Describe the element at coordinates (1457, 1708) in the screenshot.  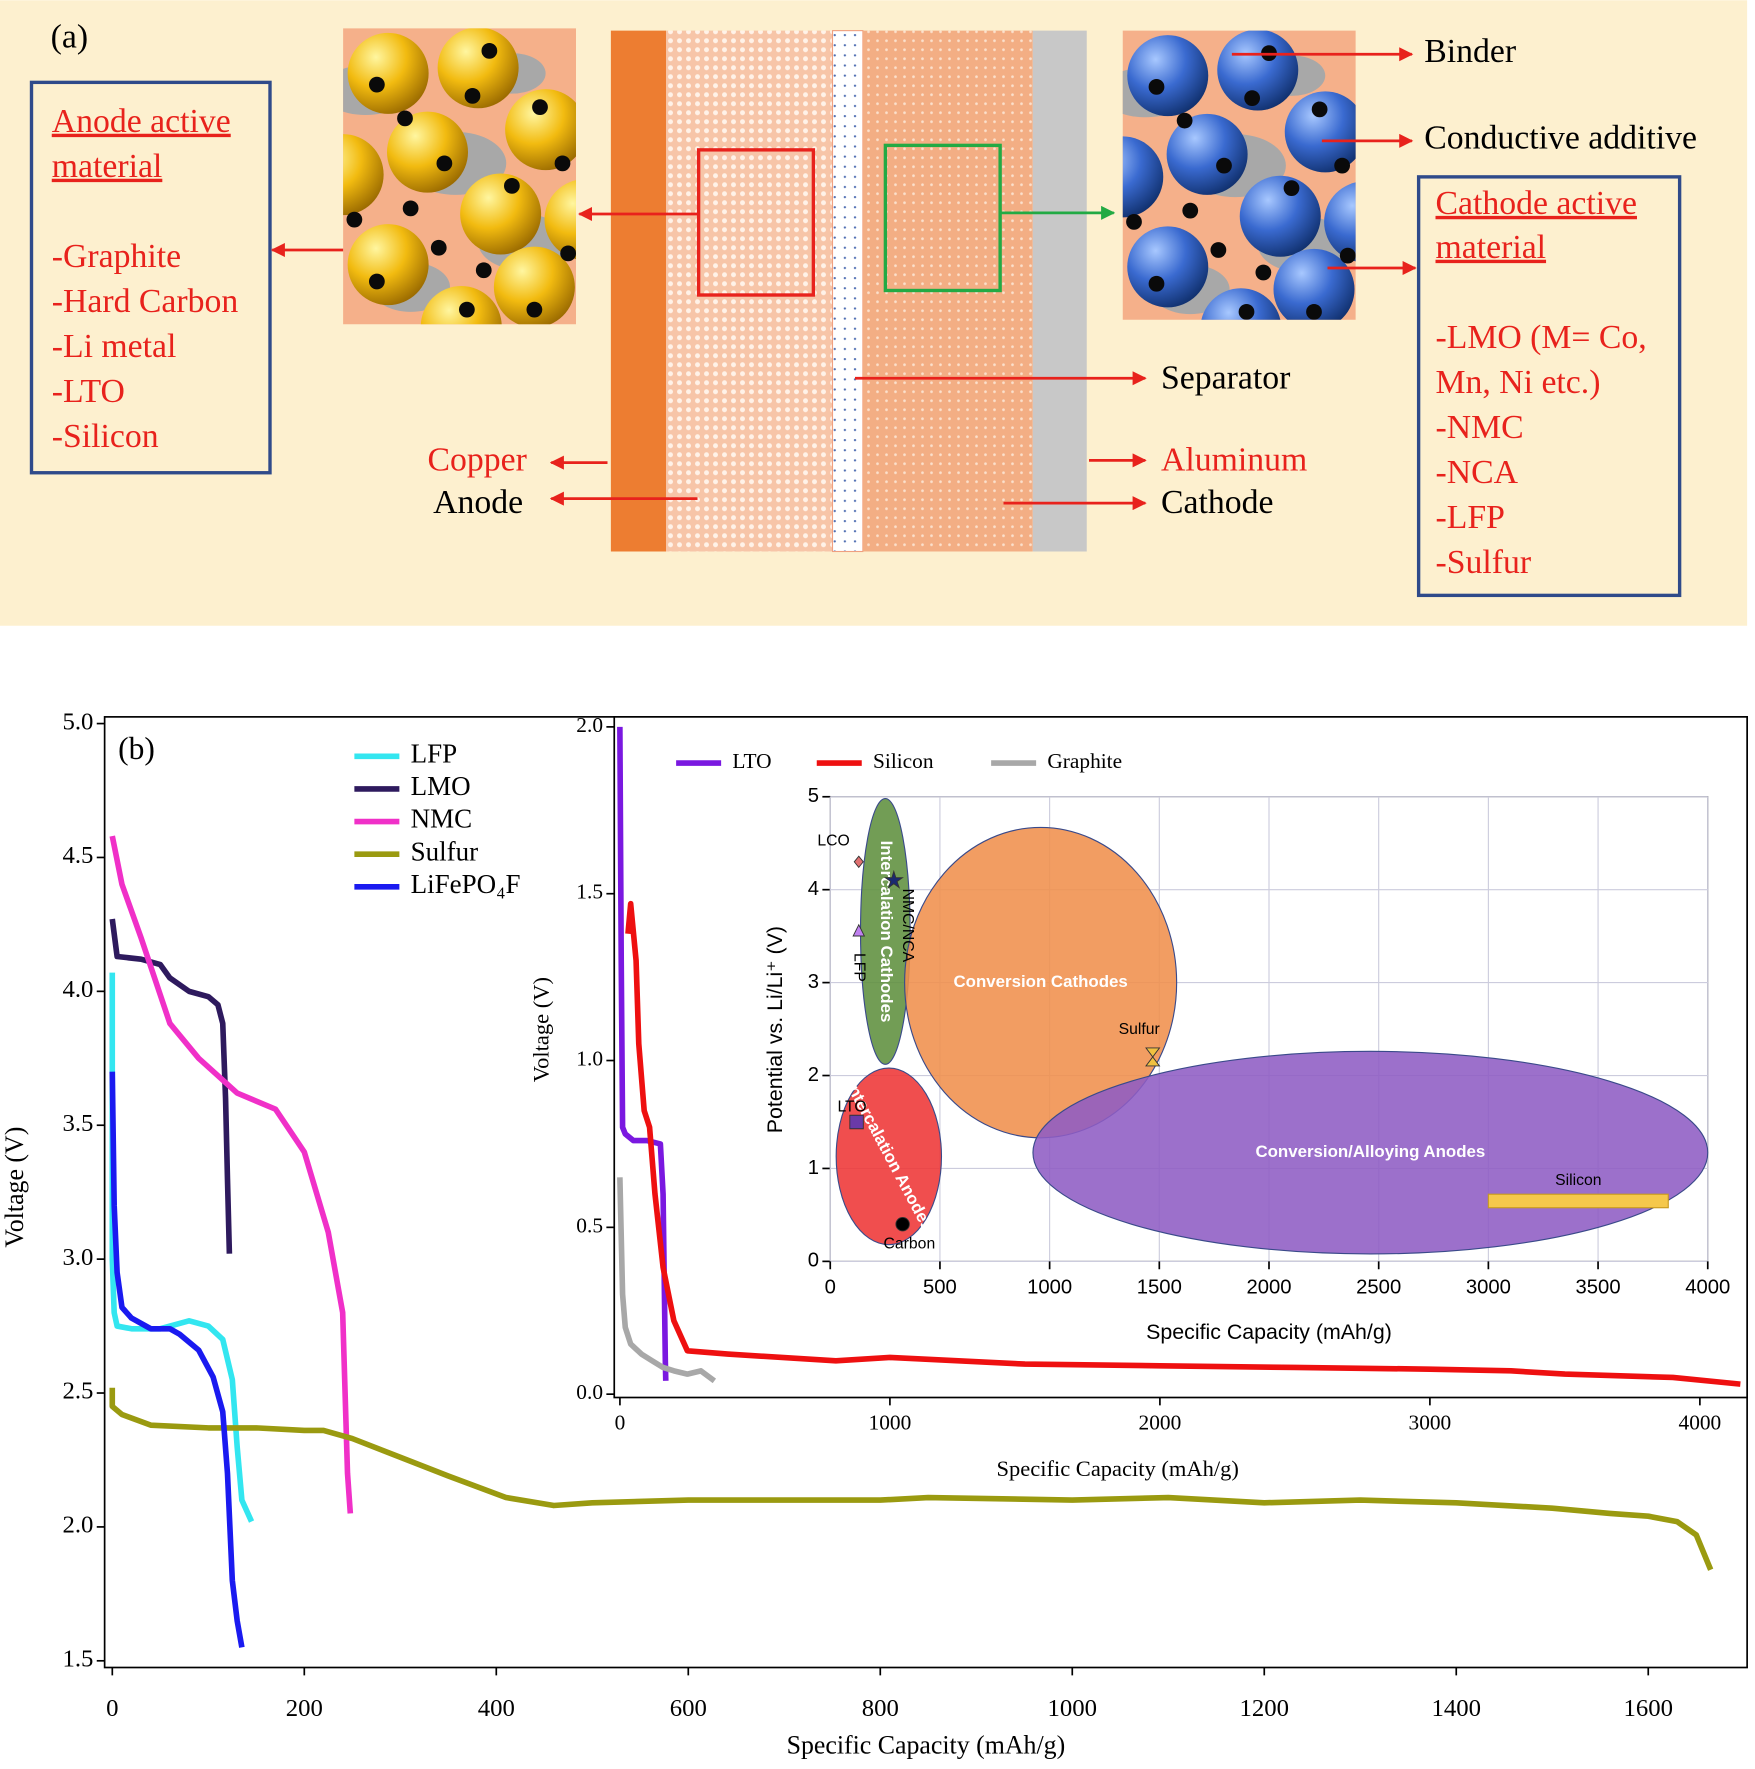
I see `x-tick-label: 1400` at that location.